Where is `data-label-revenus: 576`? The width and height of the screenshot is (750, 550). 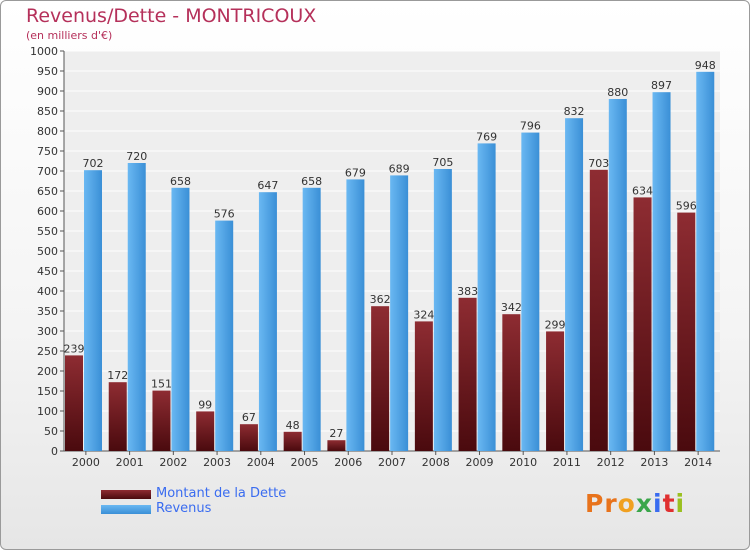 data-label-revenus: 576 is located at coordinates (224, 214).